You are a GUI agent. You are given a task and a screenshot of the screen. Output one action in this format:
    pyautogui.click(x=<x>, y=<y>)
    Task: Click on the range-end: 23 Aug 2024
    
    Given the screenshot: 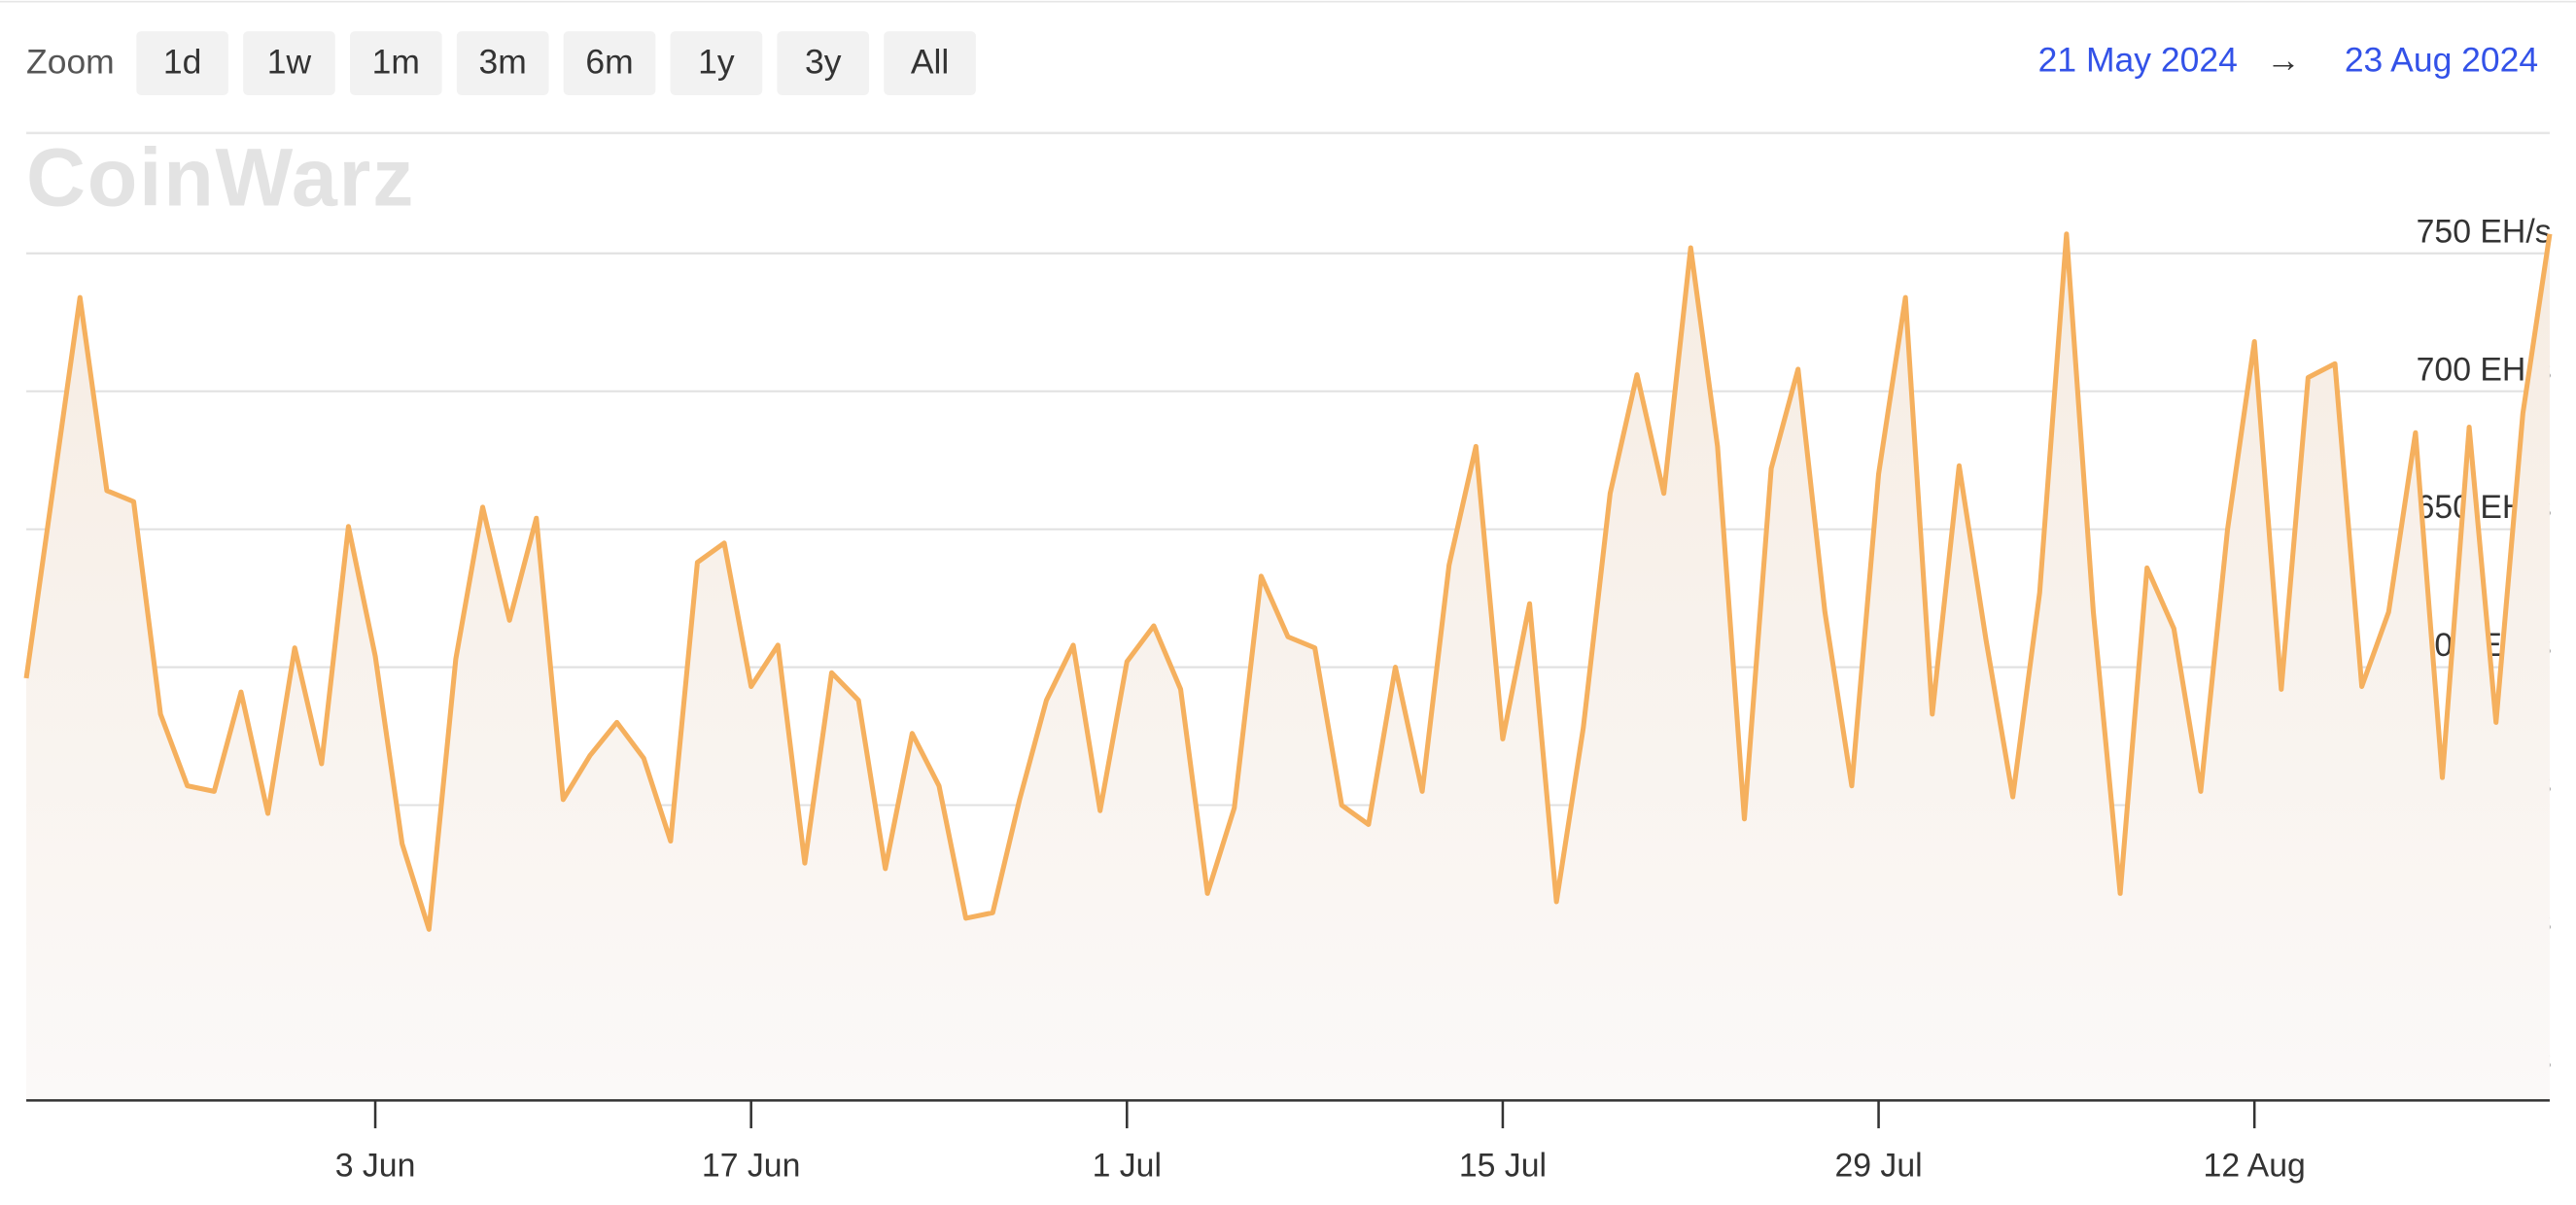 What is the action you would take?
    pyautogui.click(x=2441, y=60)
    